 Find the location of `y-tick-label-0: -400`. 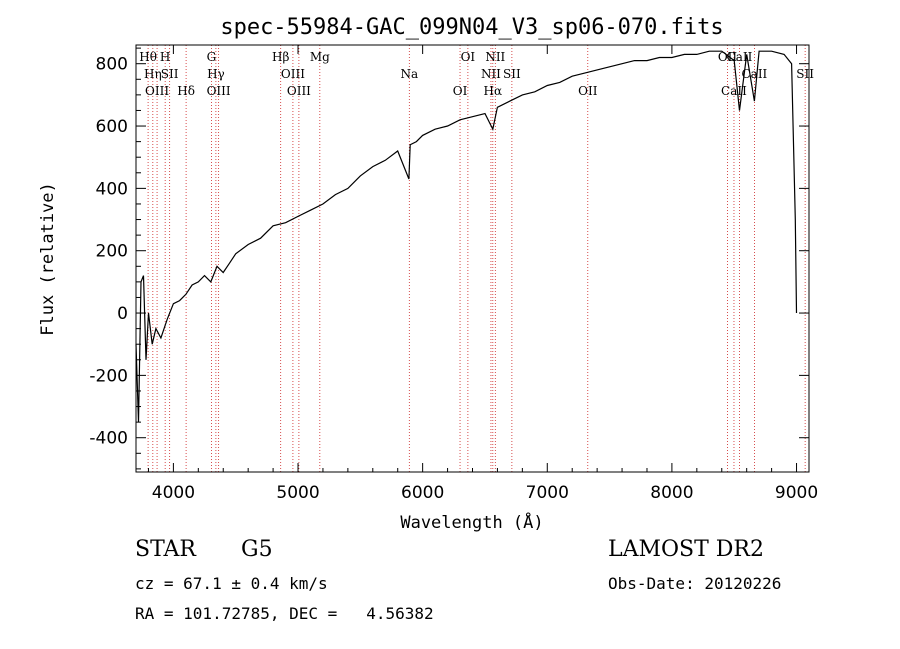

y-tick-label-0: -400 is located at coordinates (108, 439).